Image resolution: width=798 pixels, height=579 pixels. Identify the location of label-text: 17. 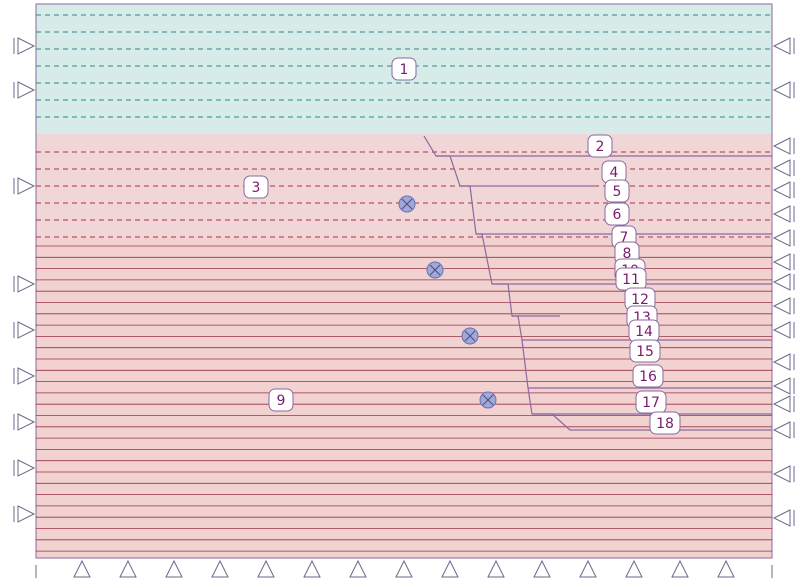
(651, 403).